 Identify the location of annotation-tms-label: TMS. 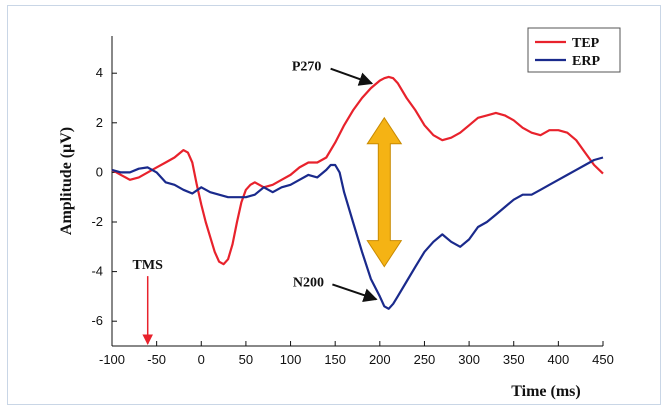
(148, 265).